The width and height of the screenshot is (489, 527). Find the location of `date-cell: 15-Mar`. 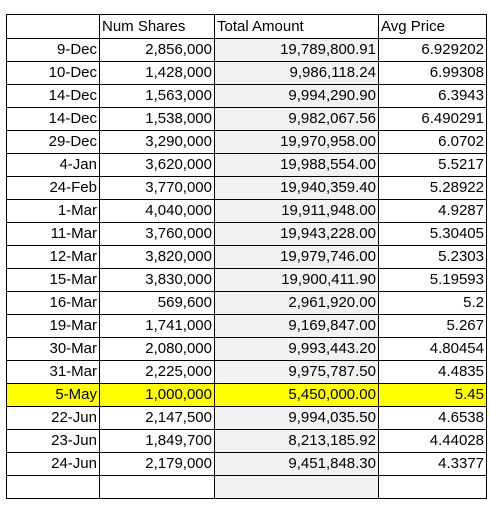

date-cell: 15-Mar is located at coordinates (53, 280).